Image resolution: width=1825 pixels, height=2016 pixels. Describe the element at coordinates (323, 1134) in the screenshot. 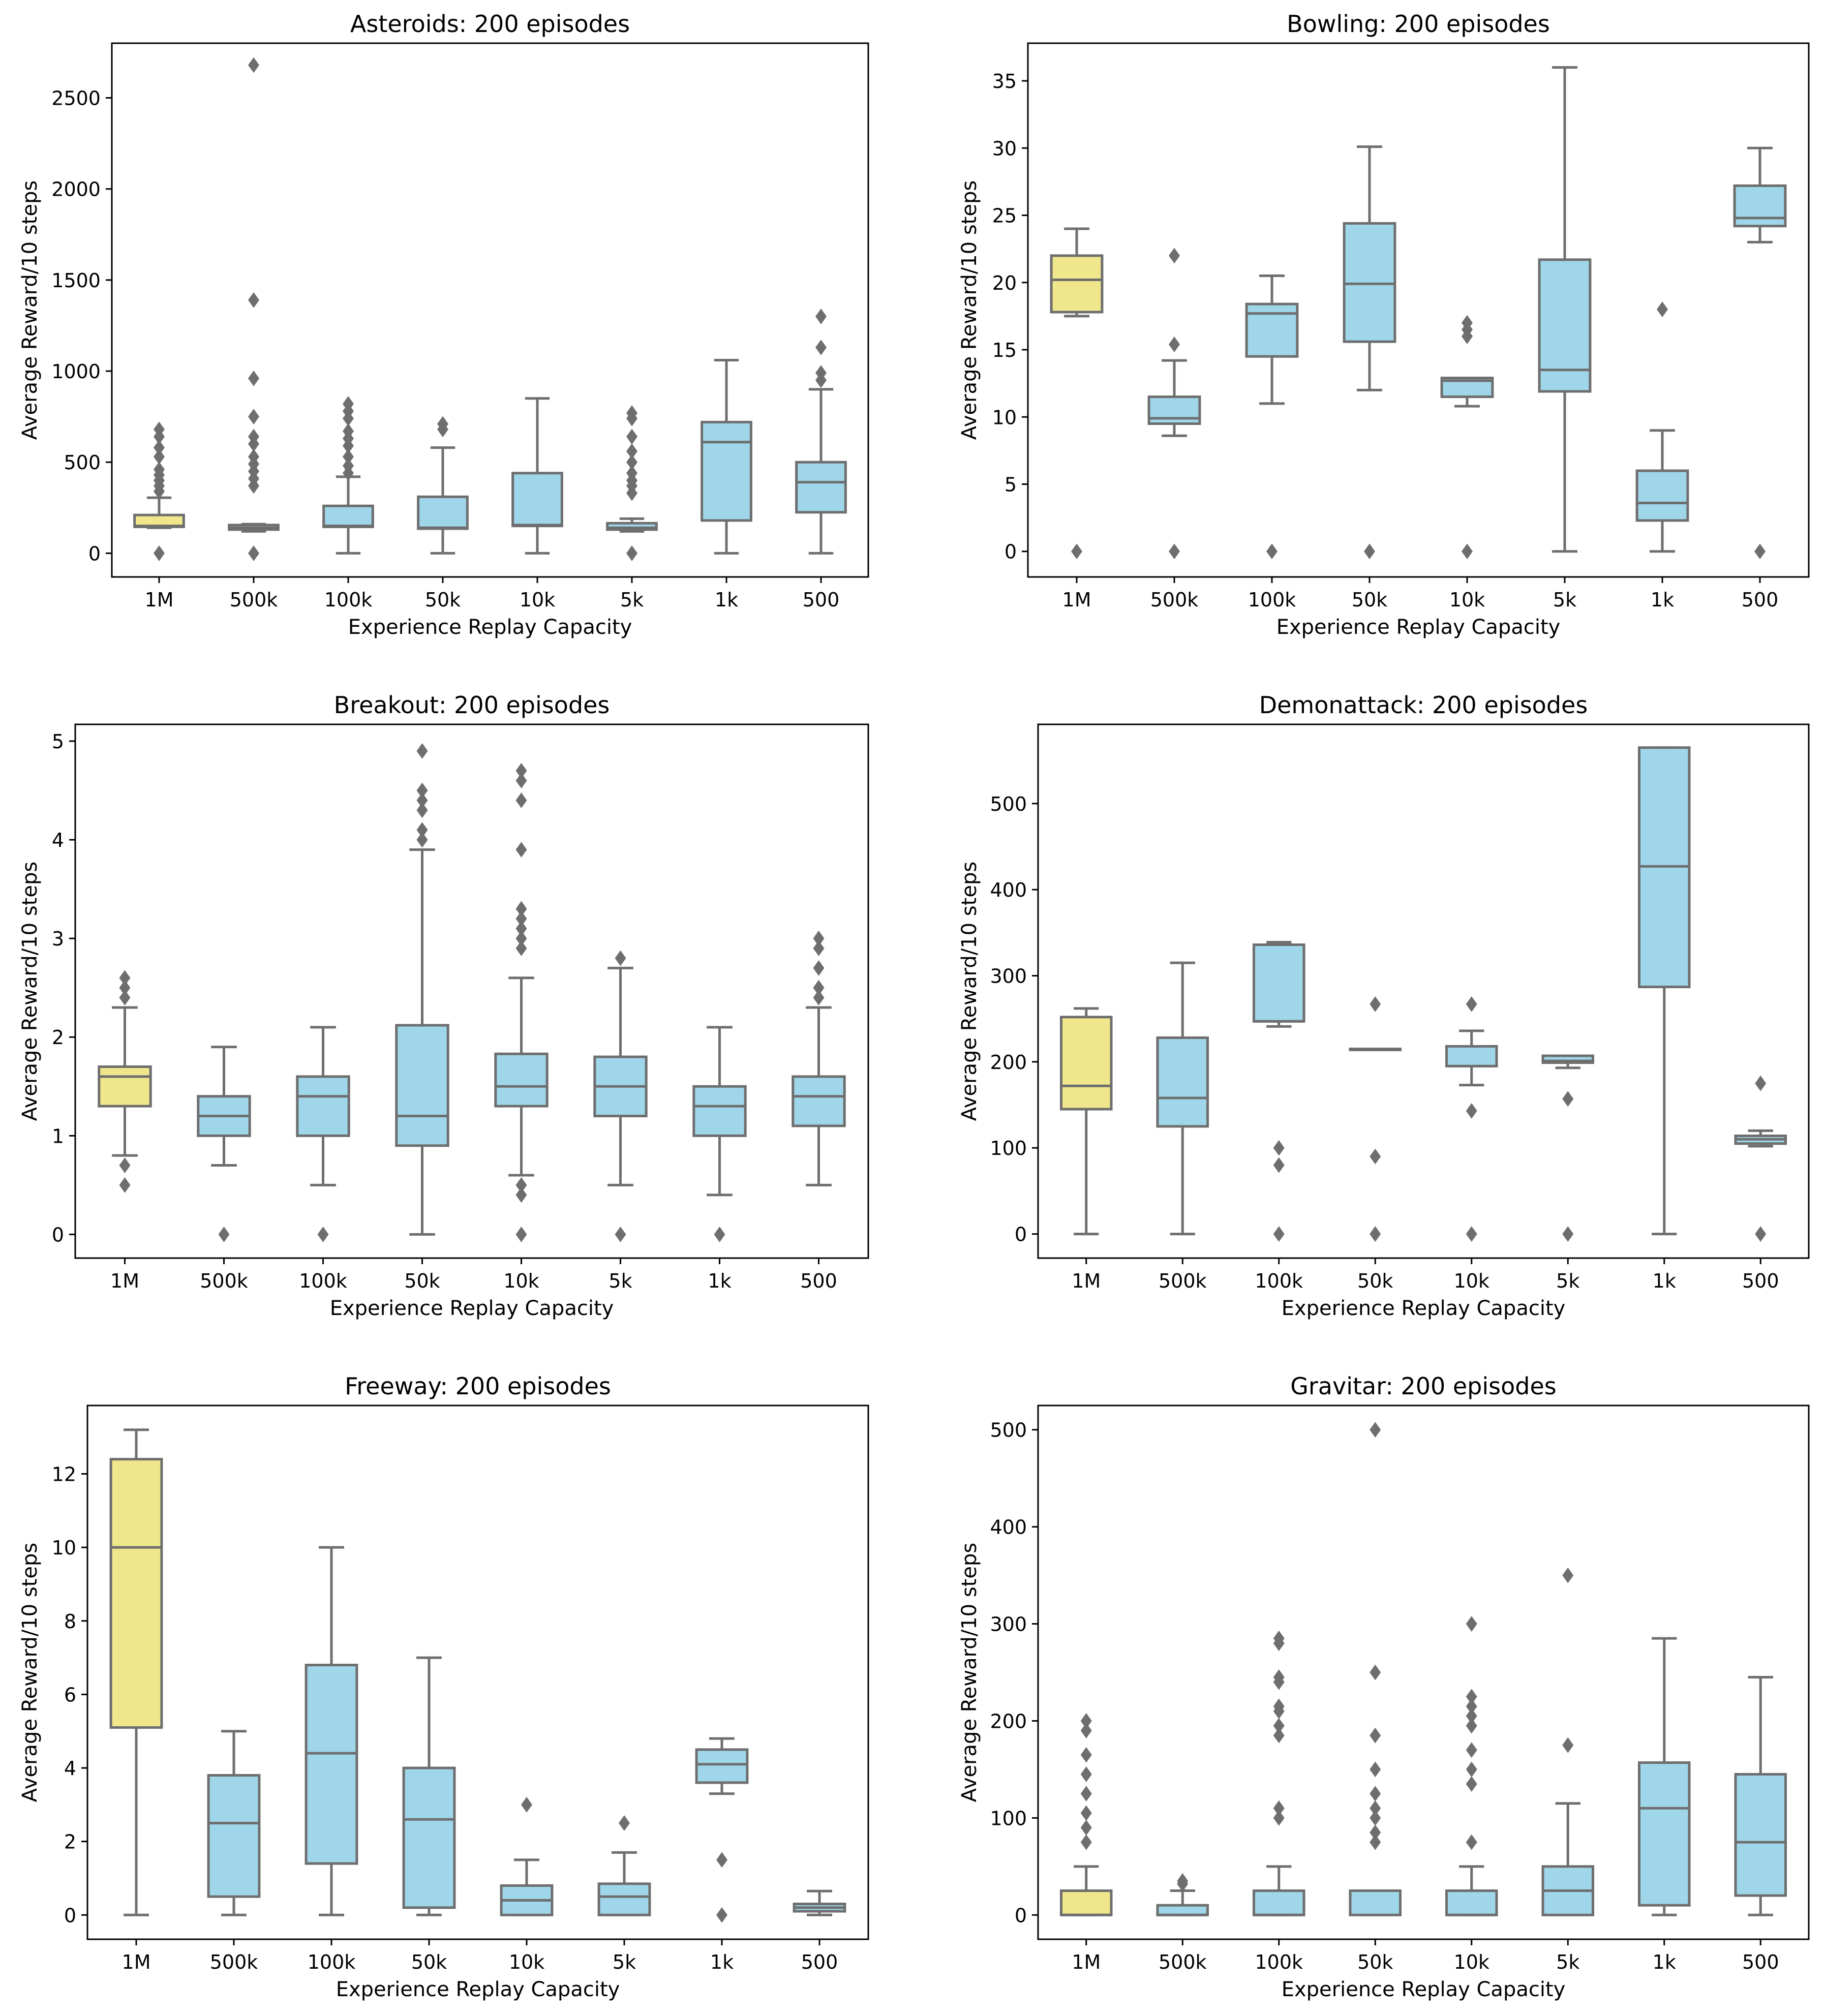

I see `box-100k` at that location.